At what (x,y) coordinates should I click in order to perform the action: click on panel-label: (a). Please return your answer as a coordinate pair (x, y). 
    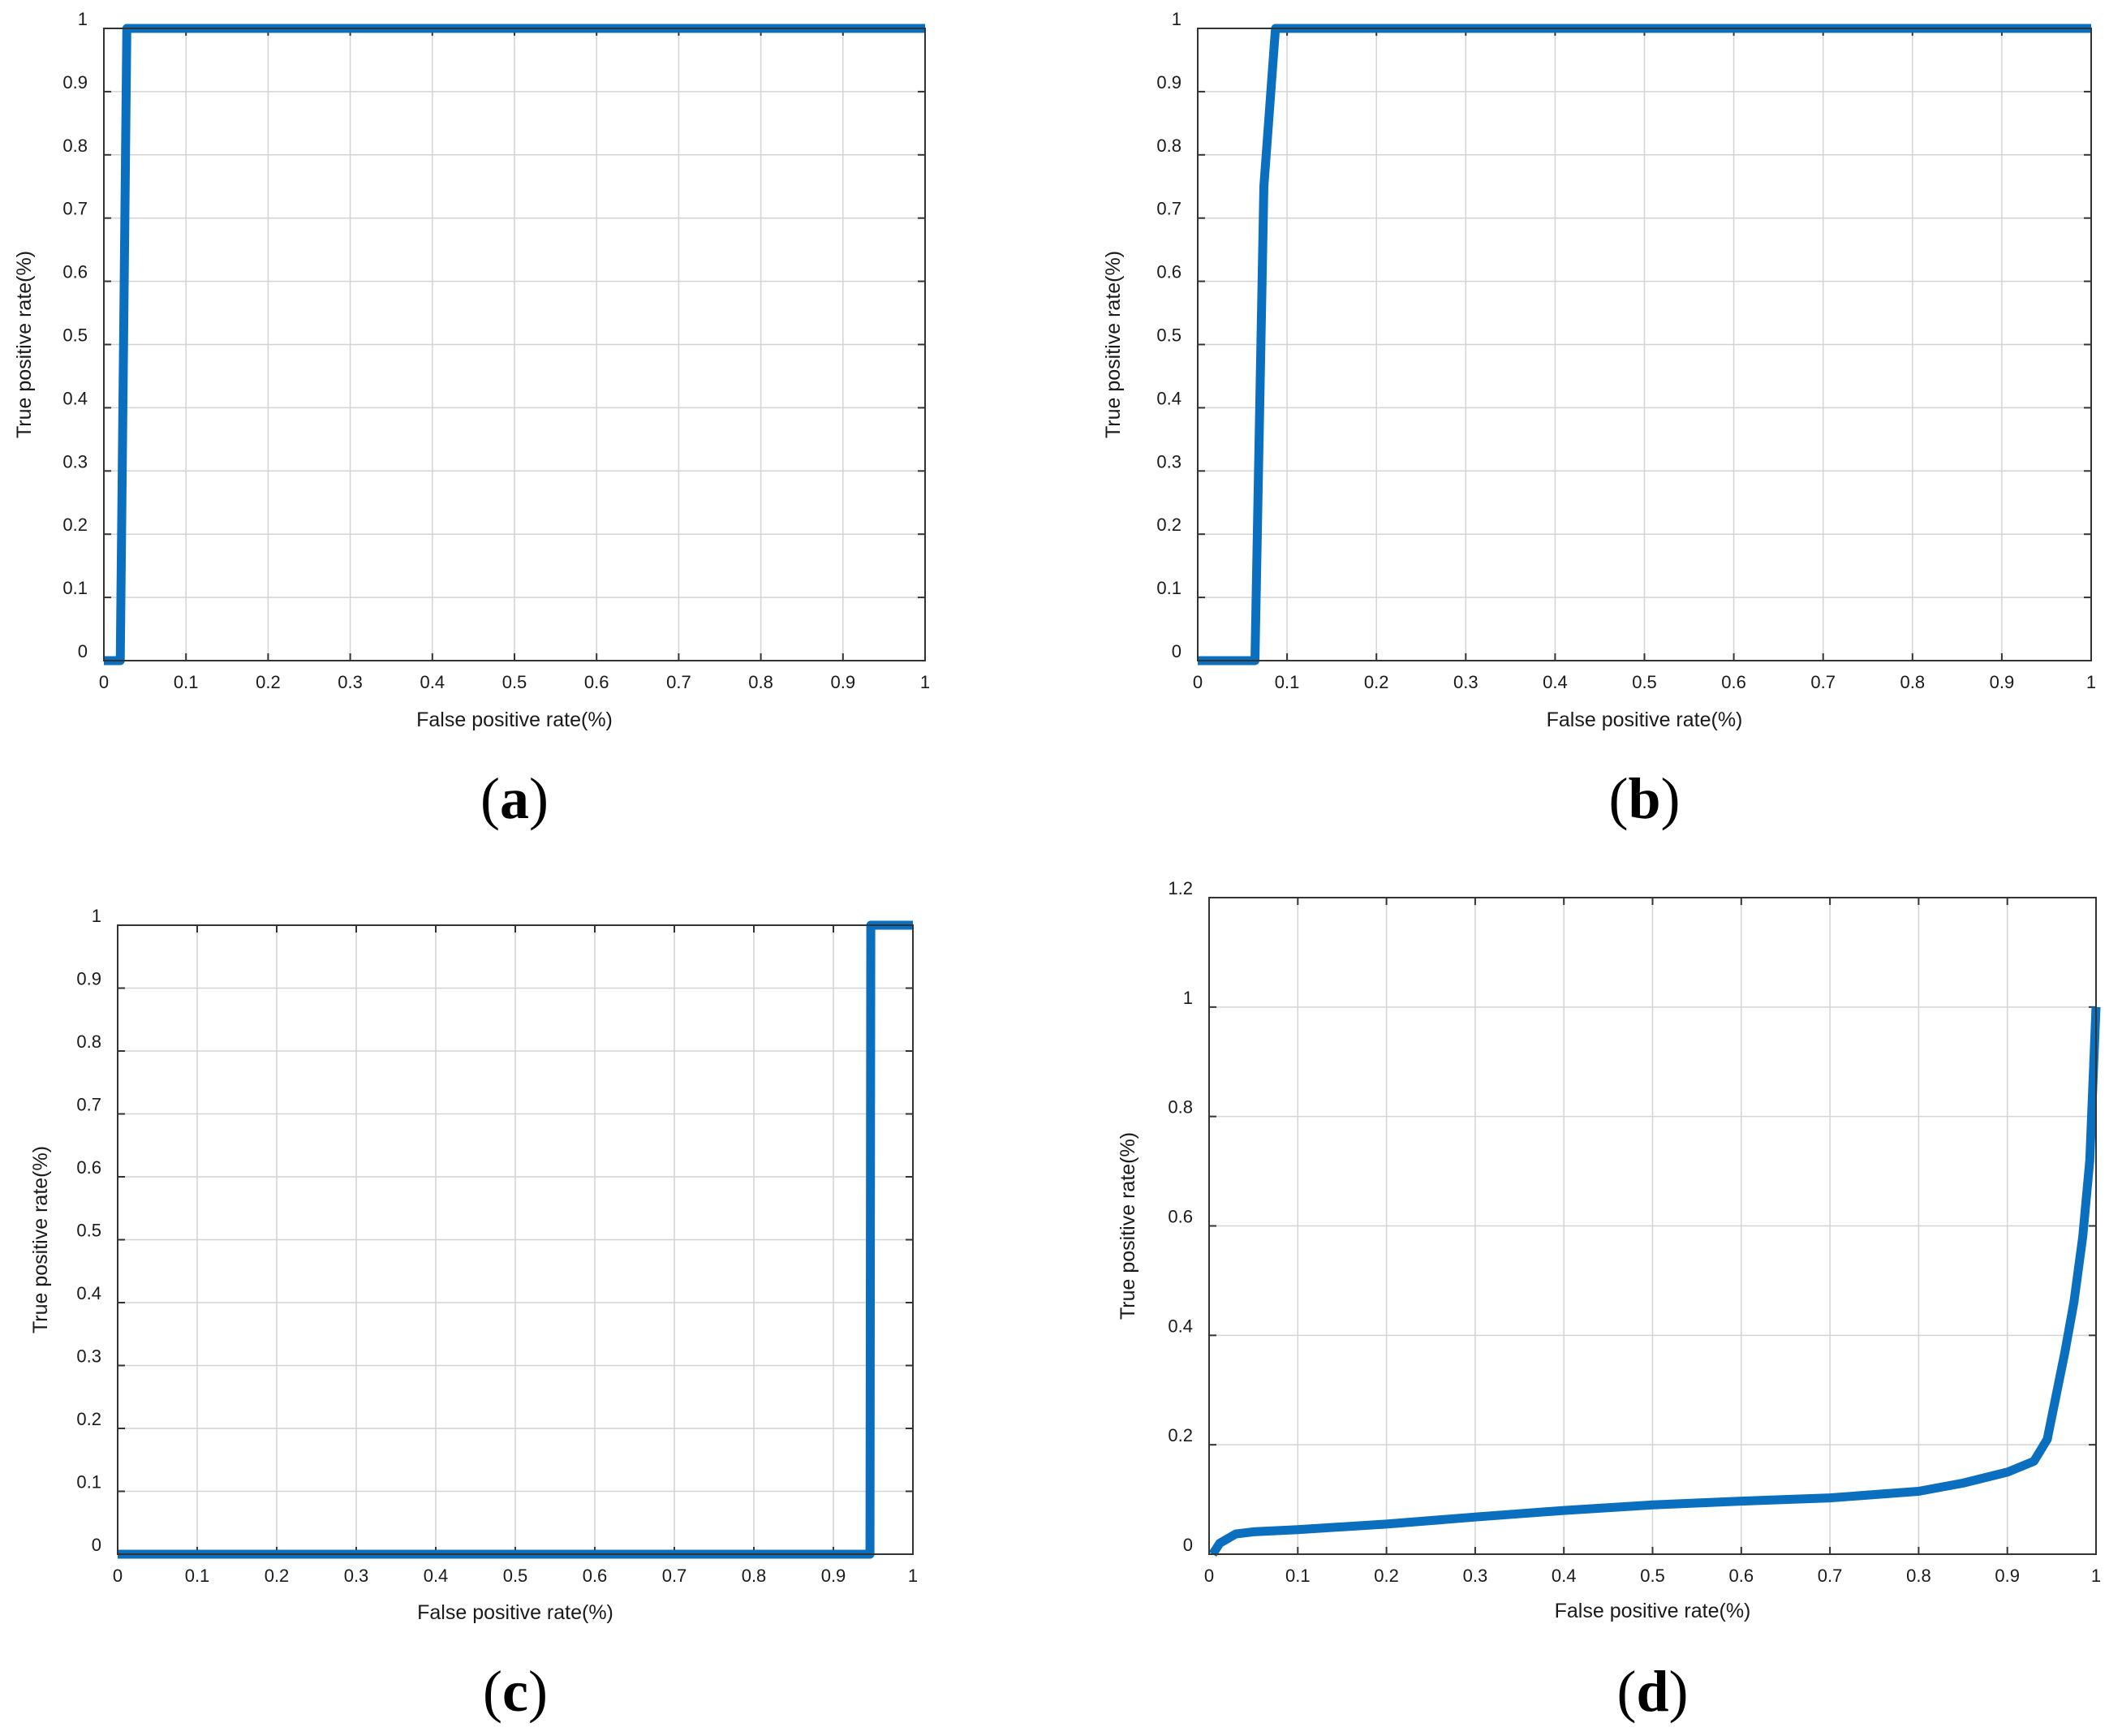
    Looking at the image, I should click on (514, 799).